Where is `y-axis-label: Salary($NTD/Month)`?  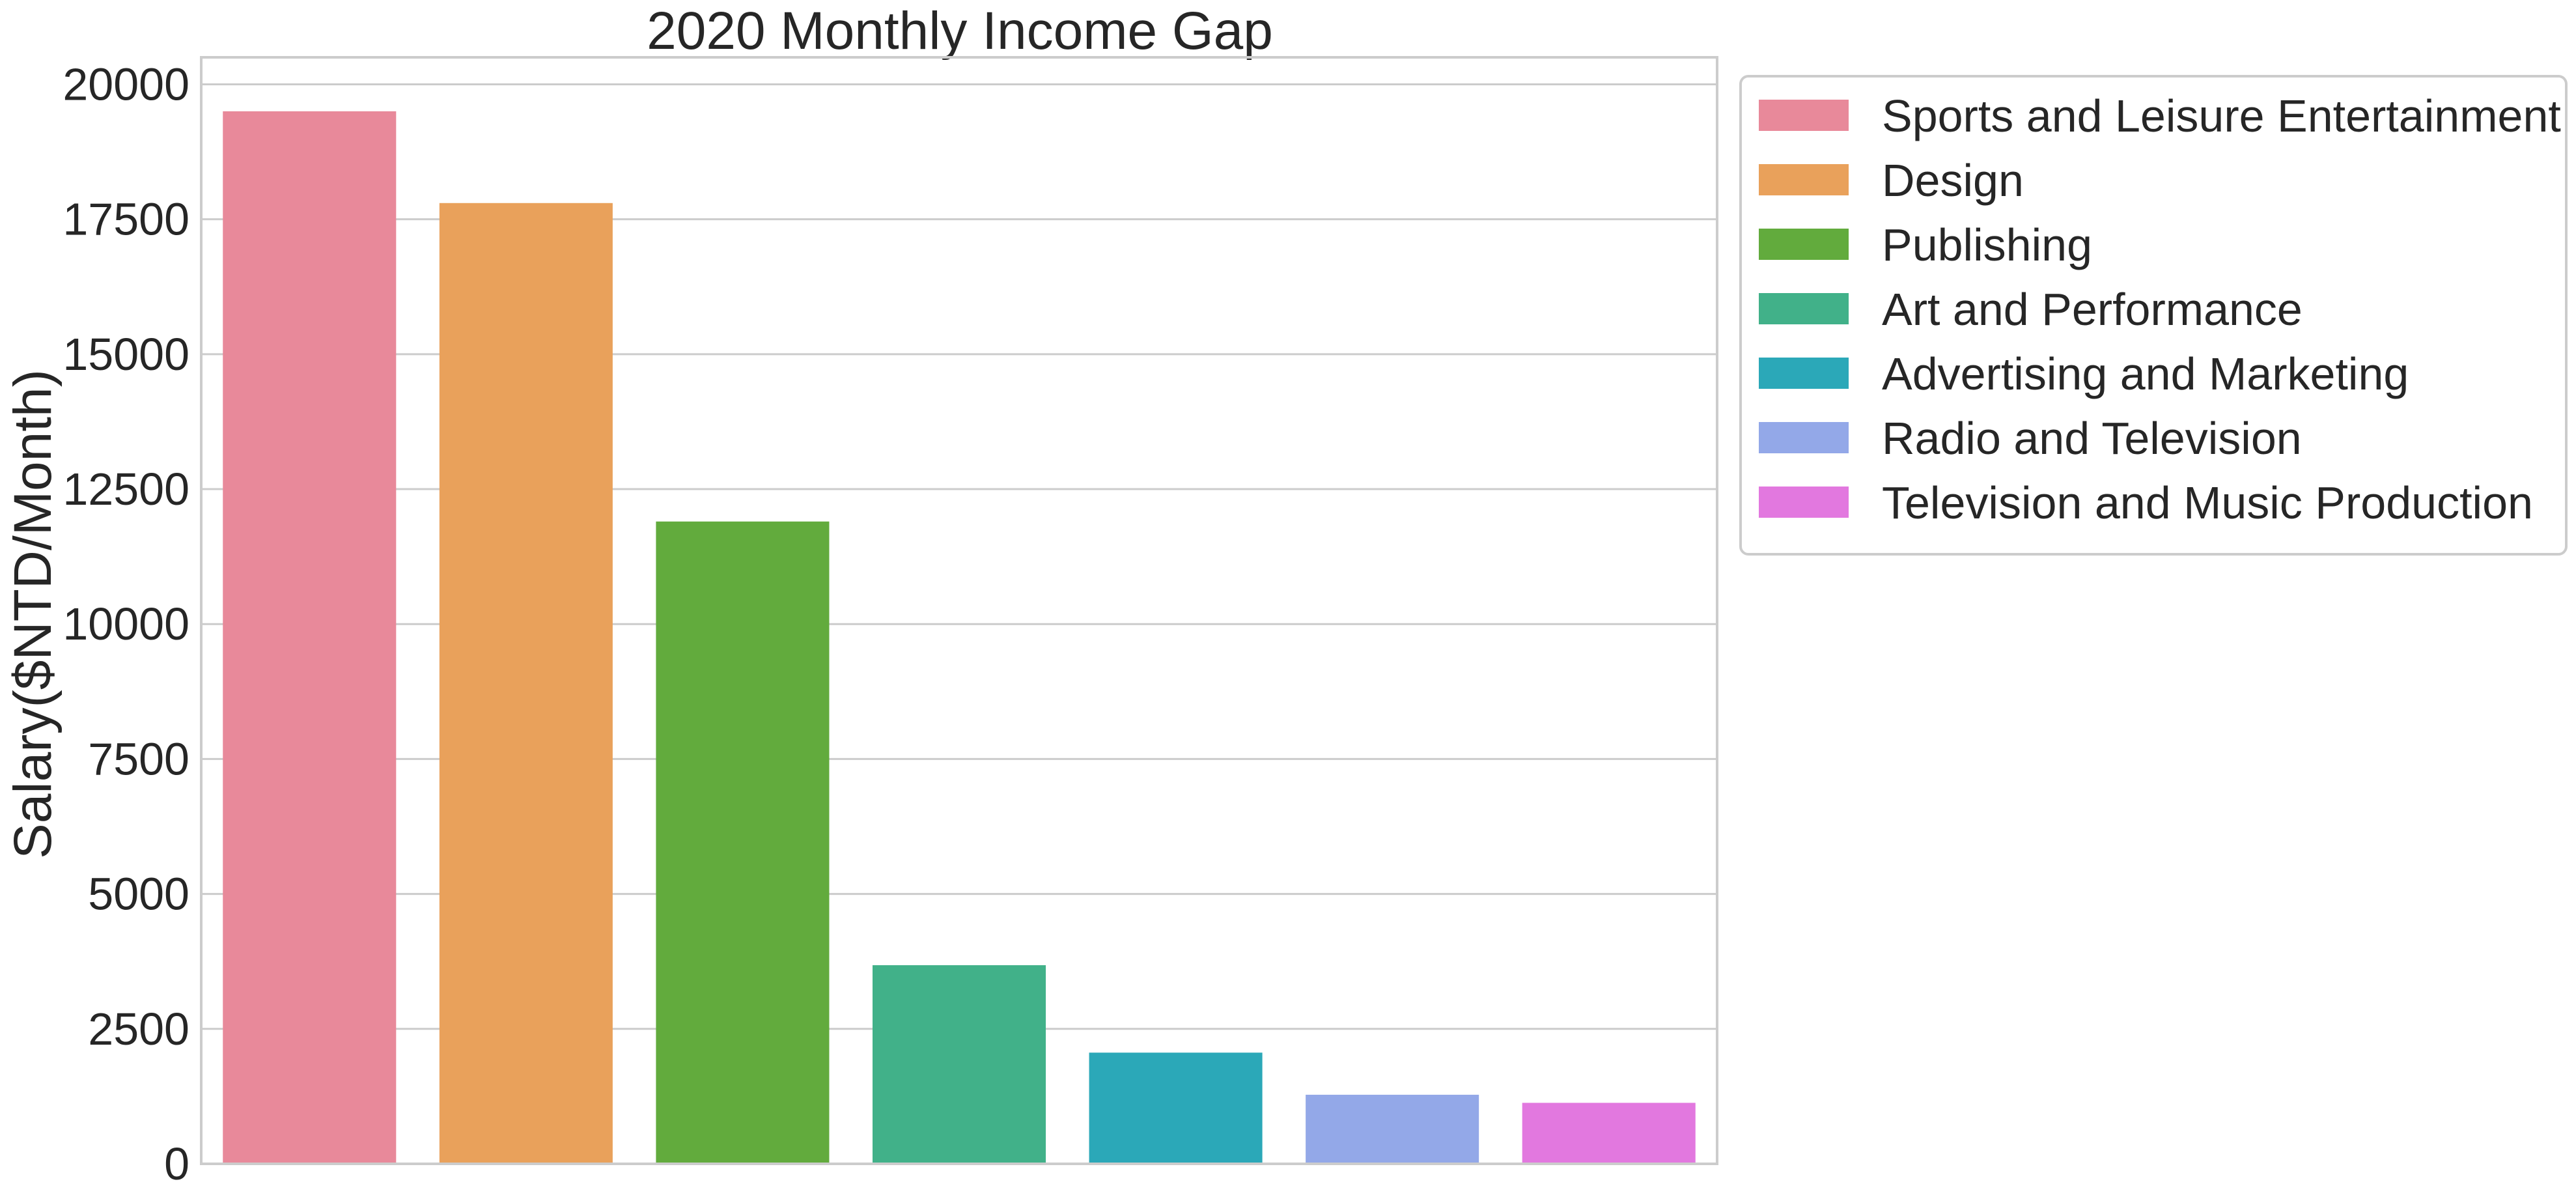 y-axis-label: Salary($NTD/Month) is located at coordinates (33, 614).